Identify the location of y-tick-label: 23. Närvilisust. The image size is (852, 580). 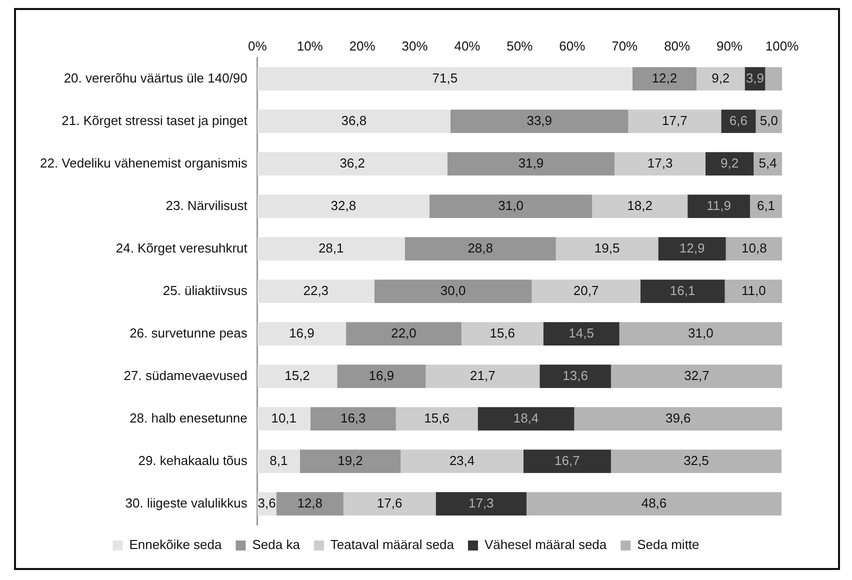
(207, 205).